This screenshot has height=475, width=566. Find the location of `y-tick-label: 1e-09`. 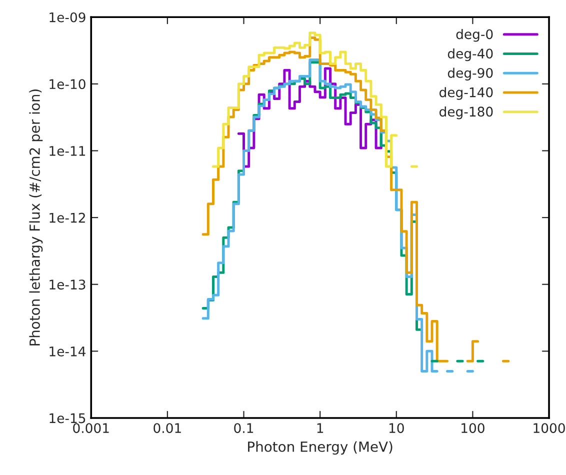

y-tick-label: 1e-09 is located at coordinates (68, 17).